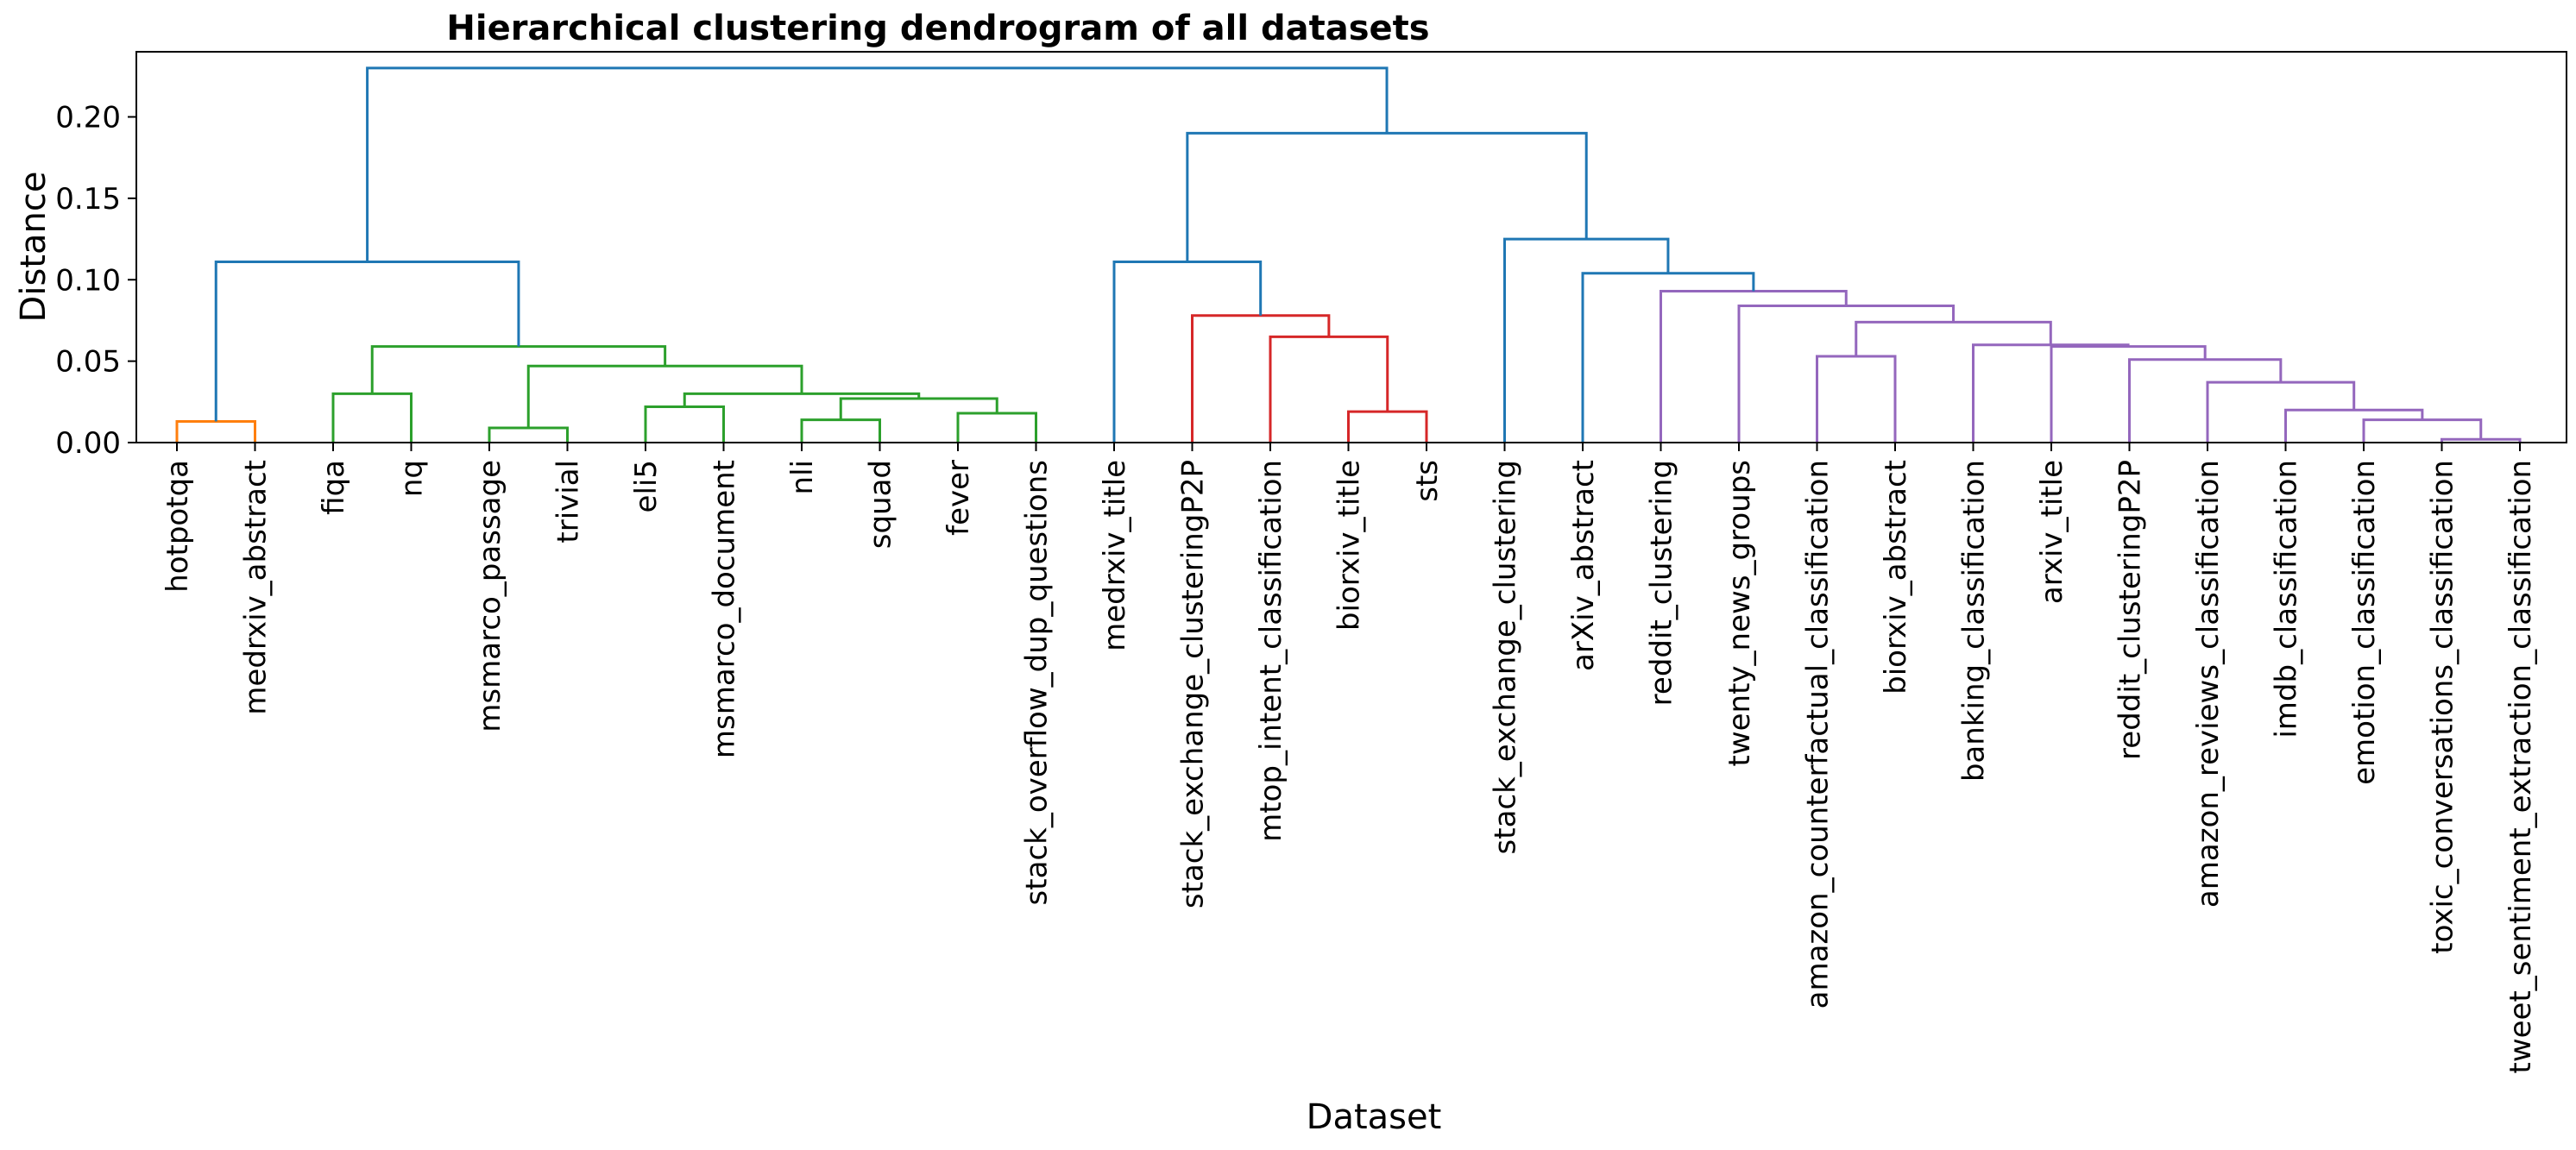 The width and height of the screenshot is (2576, 1150). Describe the element at coordinates (1584, 565) in the screenshot. I see `leaf-label: arXiv_abstract` at that location.